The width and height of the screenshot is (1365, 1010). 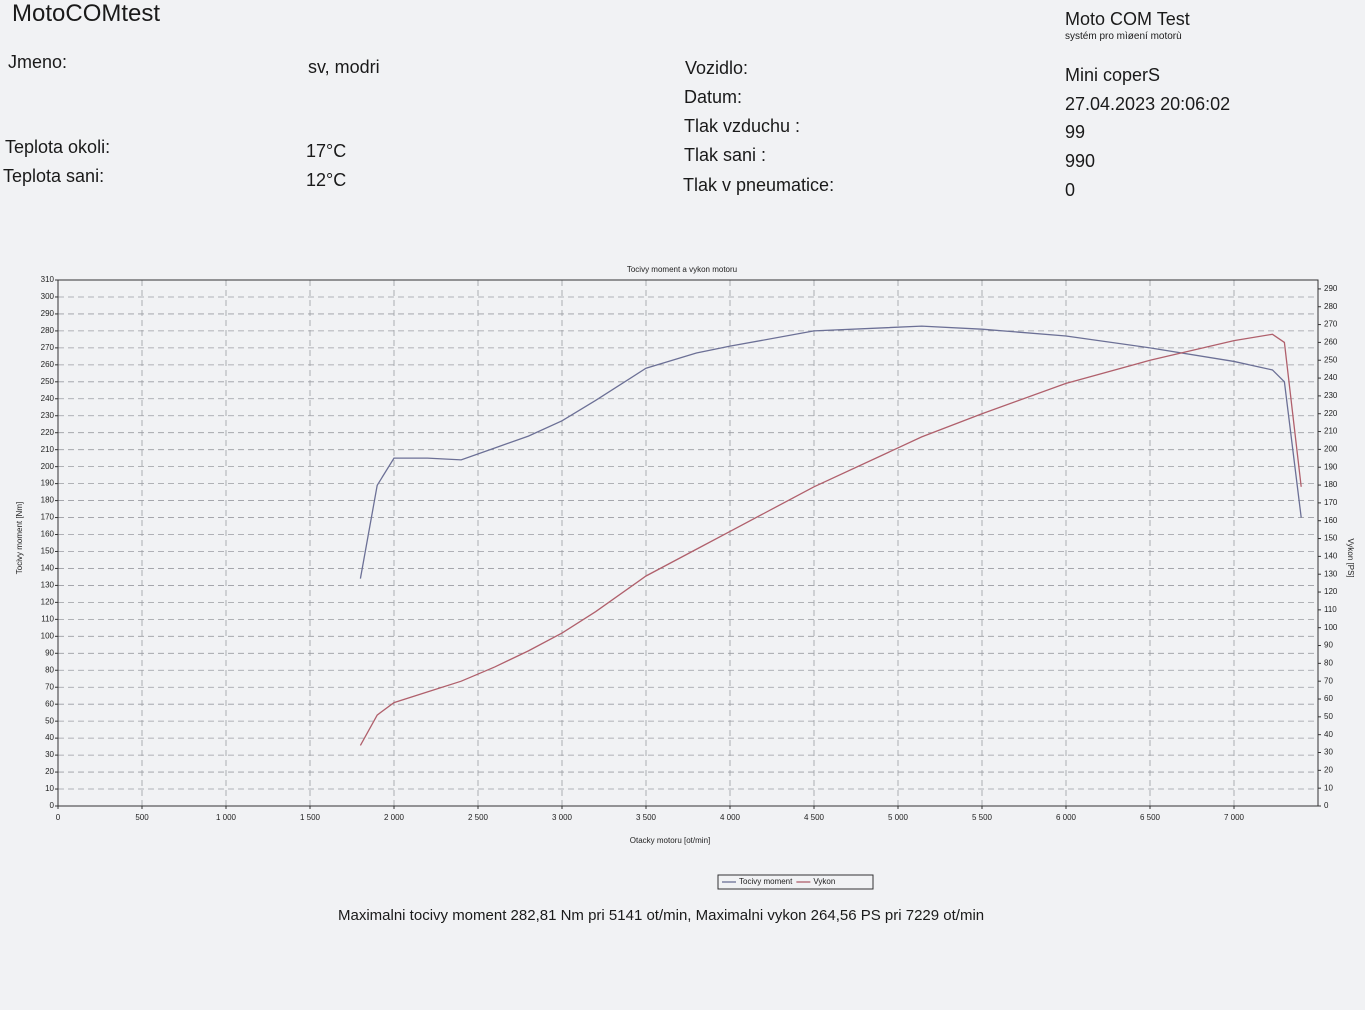 What do you see at coordinates (48, 381) in the screenshot?
I see `y-tick-label: 250` at bounding box center [48, 381].